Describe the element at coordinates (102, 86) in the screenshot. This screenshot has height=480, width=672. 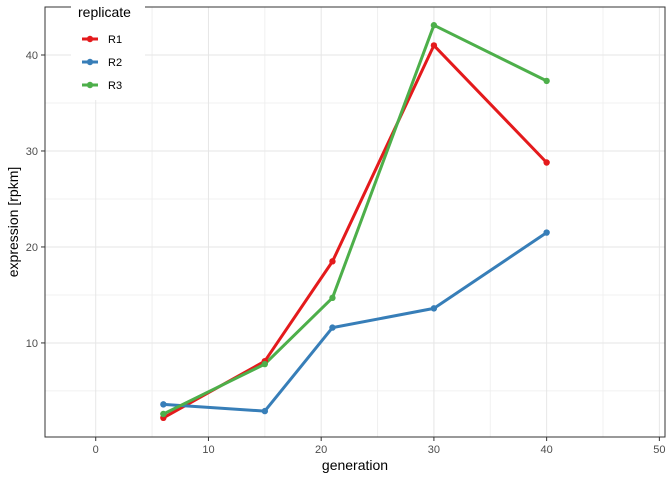
I see `legend-item-r3: R3` at that location.